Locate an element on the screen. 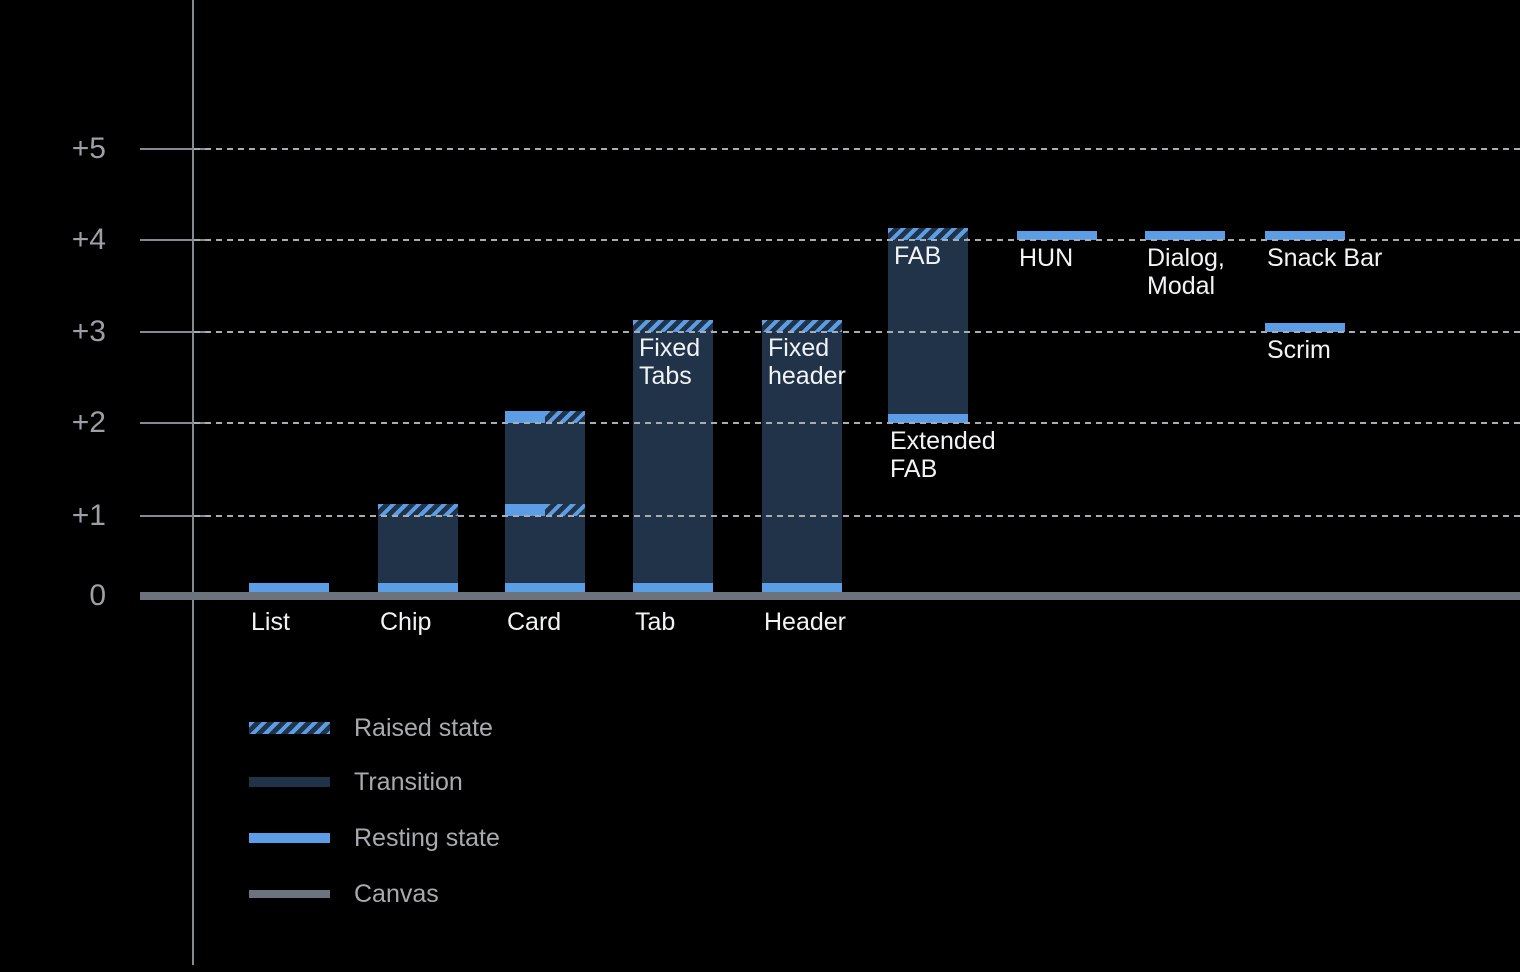 This screenshot has height=972, width=1520. bar-label: FAB is located at coordinates (918, 256).